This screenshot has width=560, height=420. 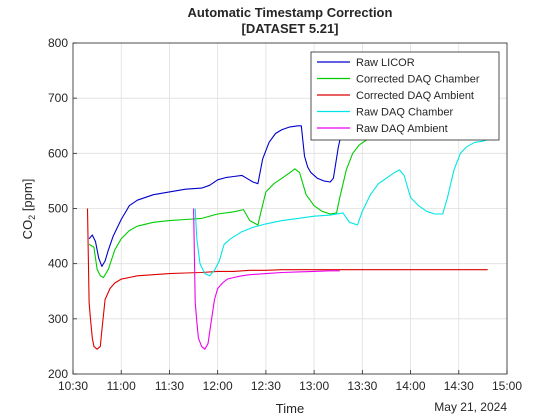 I want to click on x-tick-label: 11:00, so click(x=121, y=386).